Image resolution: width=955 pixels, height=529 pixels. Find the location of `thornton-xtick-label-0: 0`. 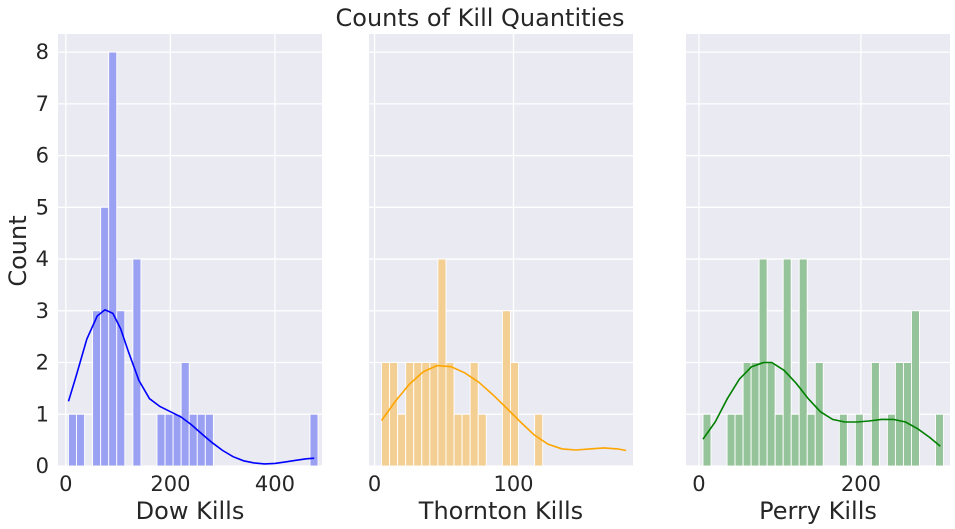

thornton-xtick-label-0: 0 is located at coordinates (374, 484).